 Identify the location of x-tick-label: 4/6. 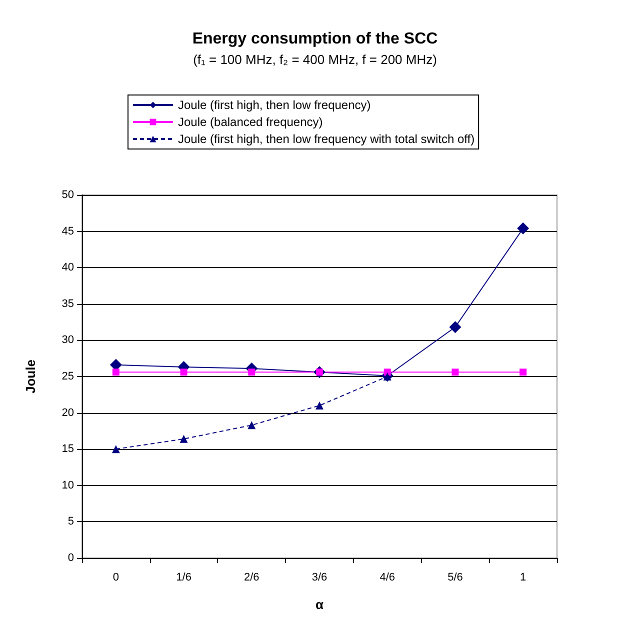
(388, 578).